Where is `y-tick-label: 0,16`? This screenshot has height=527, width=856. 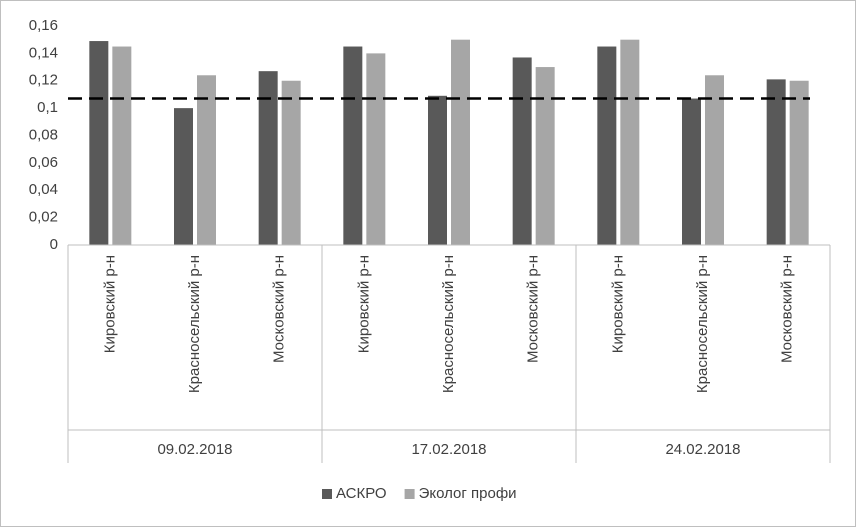 y-tick-label: 0,16 is located at coordinates (43, 25).